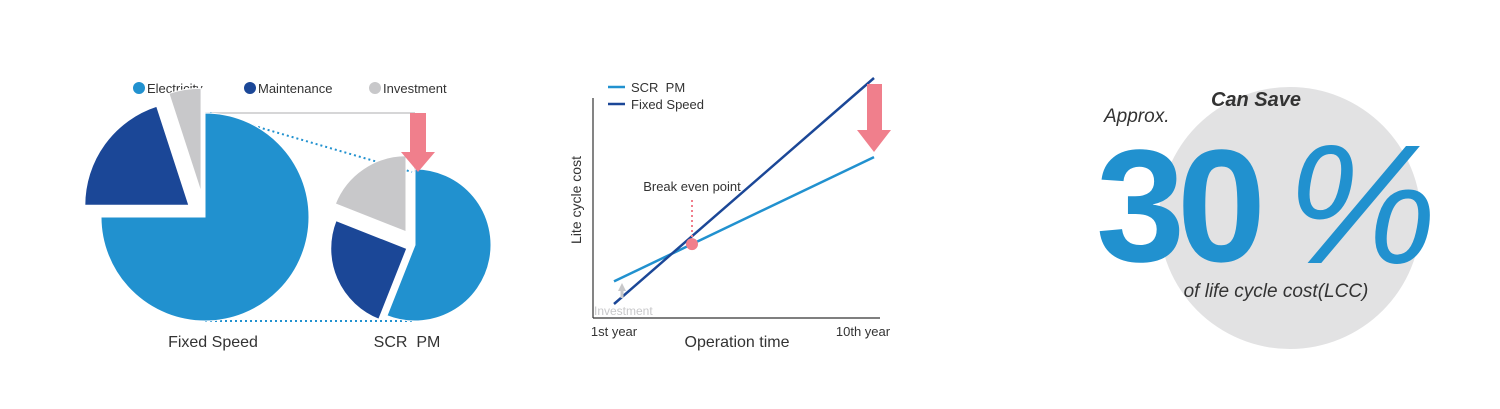  I want to click on legend-dot-investment, so click(375, 88).